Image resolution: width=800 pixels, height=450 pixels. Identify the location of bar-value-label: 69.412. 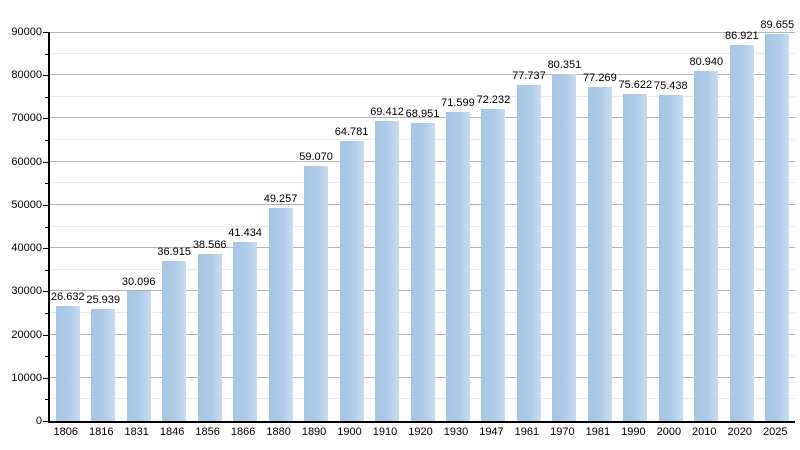
(387, 112).